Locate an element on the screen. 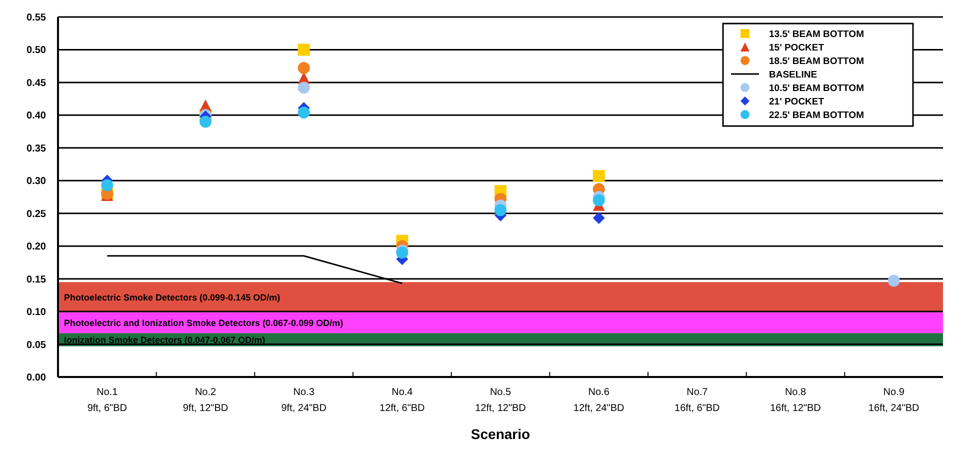 The image size is (953, 451). y-tick-label: 0.35 is located at coordinates (36, 148).